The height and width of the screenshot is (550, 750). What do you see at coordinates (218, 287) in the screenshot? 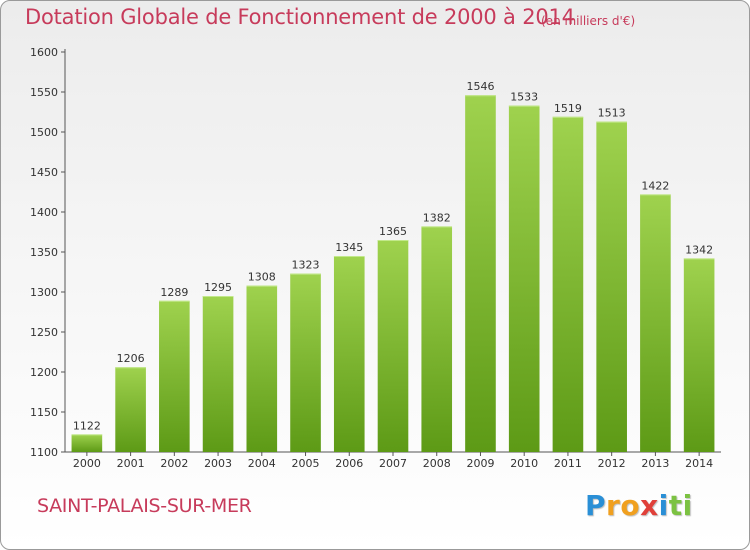
I see `bar-value-label: 1295` at bounding box center [218, 287].